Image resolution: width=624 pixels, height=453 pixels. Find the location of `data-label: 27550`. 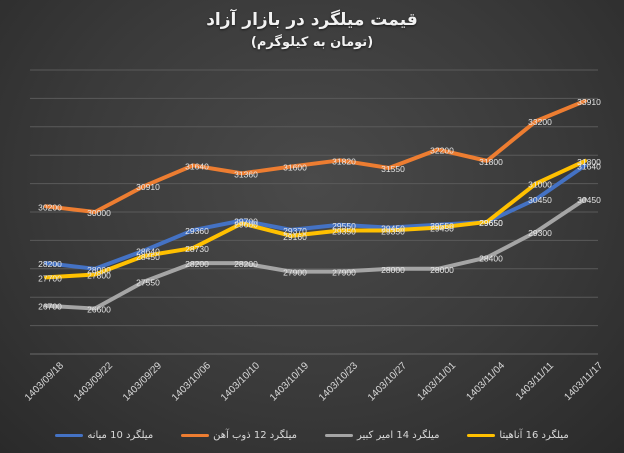

data-label: 27550 is located at coordinates (148, 283).